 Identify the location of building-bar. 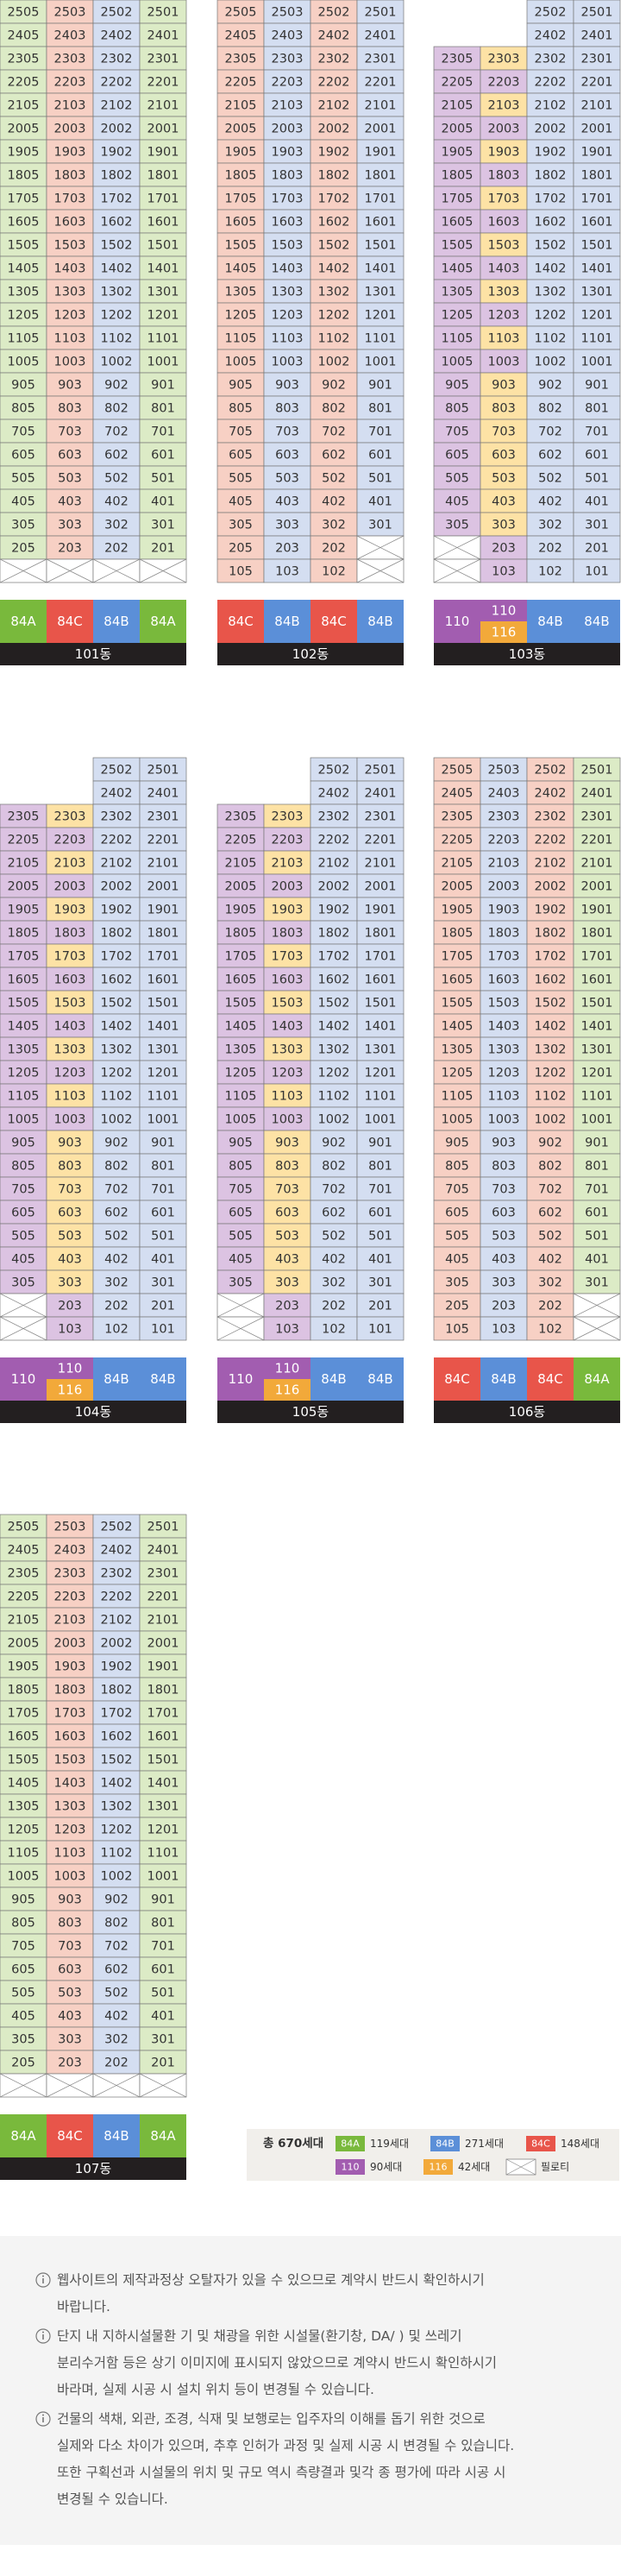
(93, 1412).